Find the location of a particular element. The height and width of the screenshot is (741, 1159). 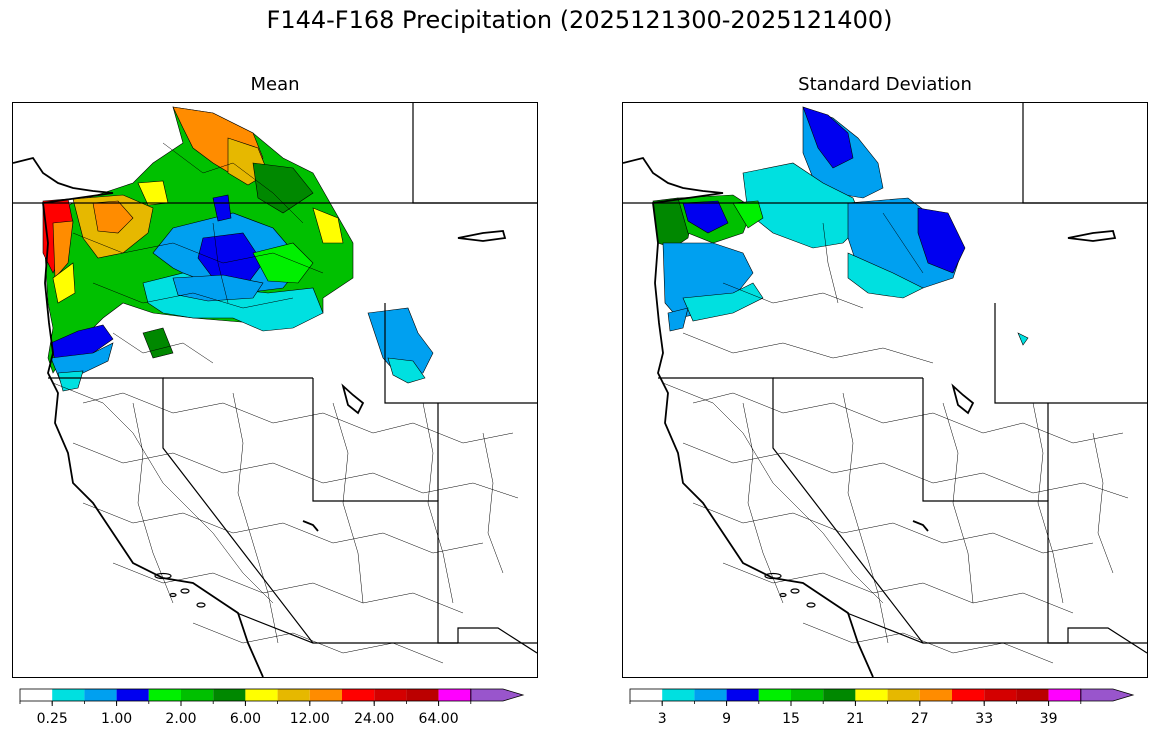

mean-colorbar-svg: 0.25 1.00 2.00 6.00 12.00 24.00 64.00 is located at coordinates (272, 707).